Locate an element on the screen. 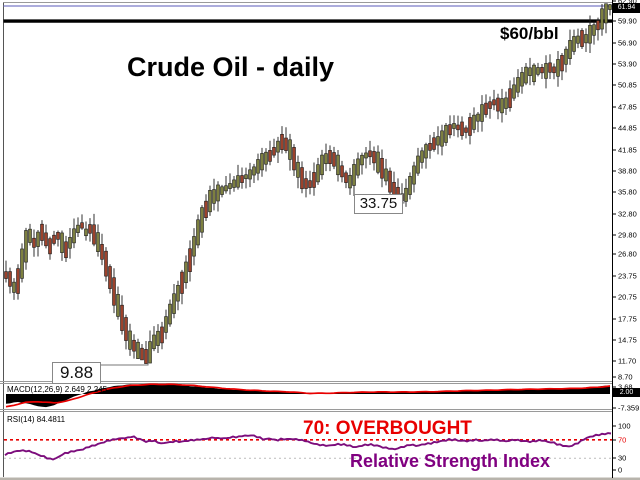 The width and height of the screenshot is (640, 480). svg-text: 100 is located at coordinates (624, 426).